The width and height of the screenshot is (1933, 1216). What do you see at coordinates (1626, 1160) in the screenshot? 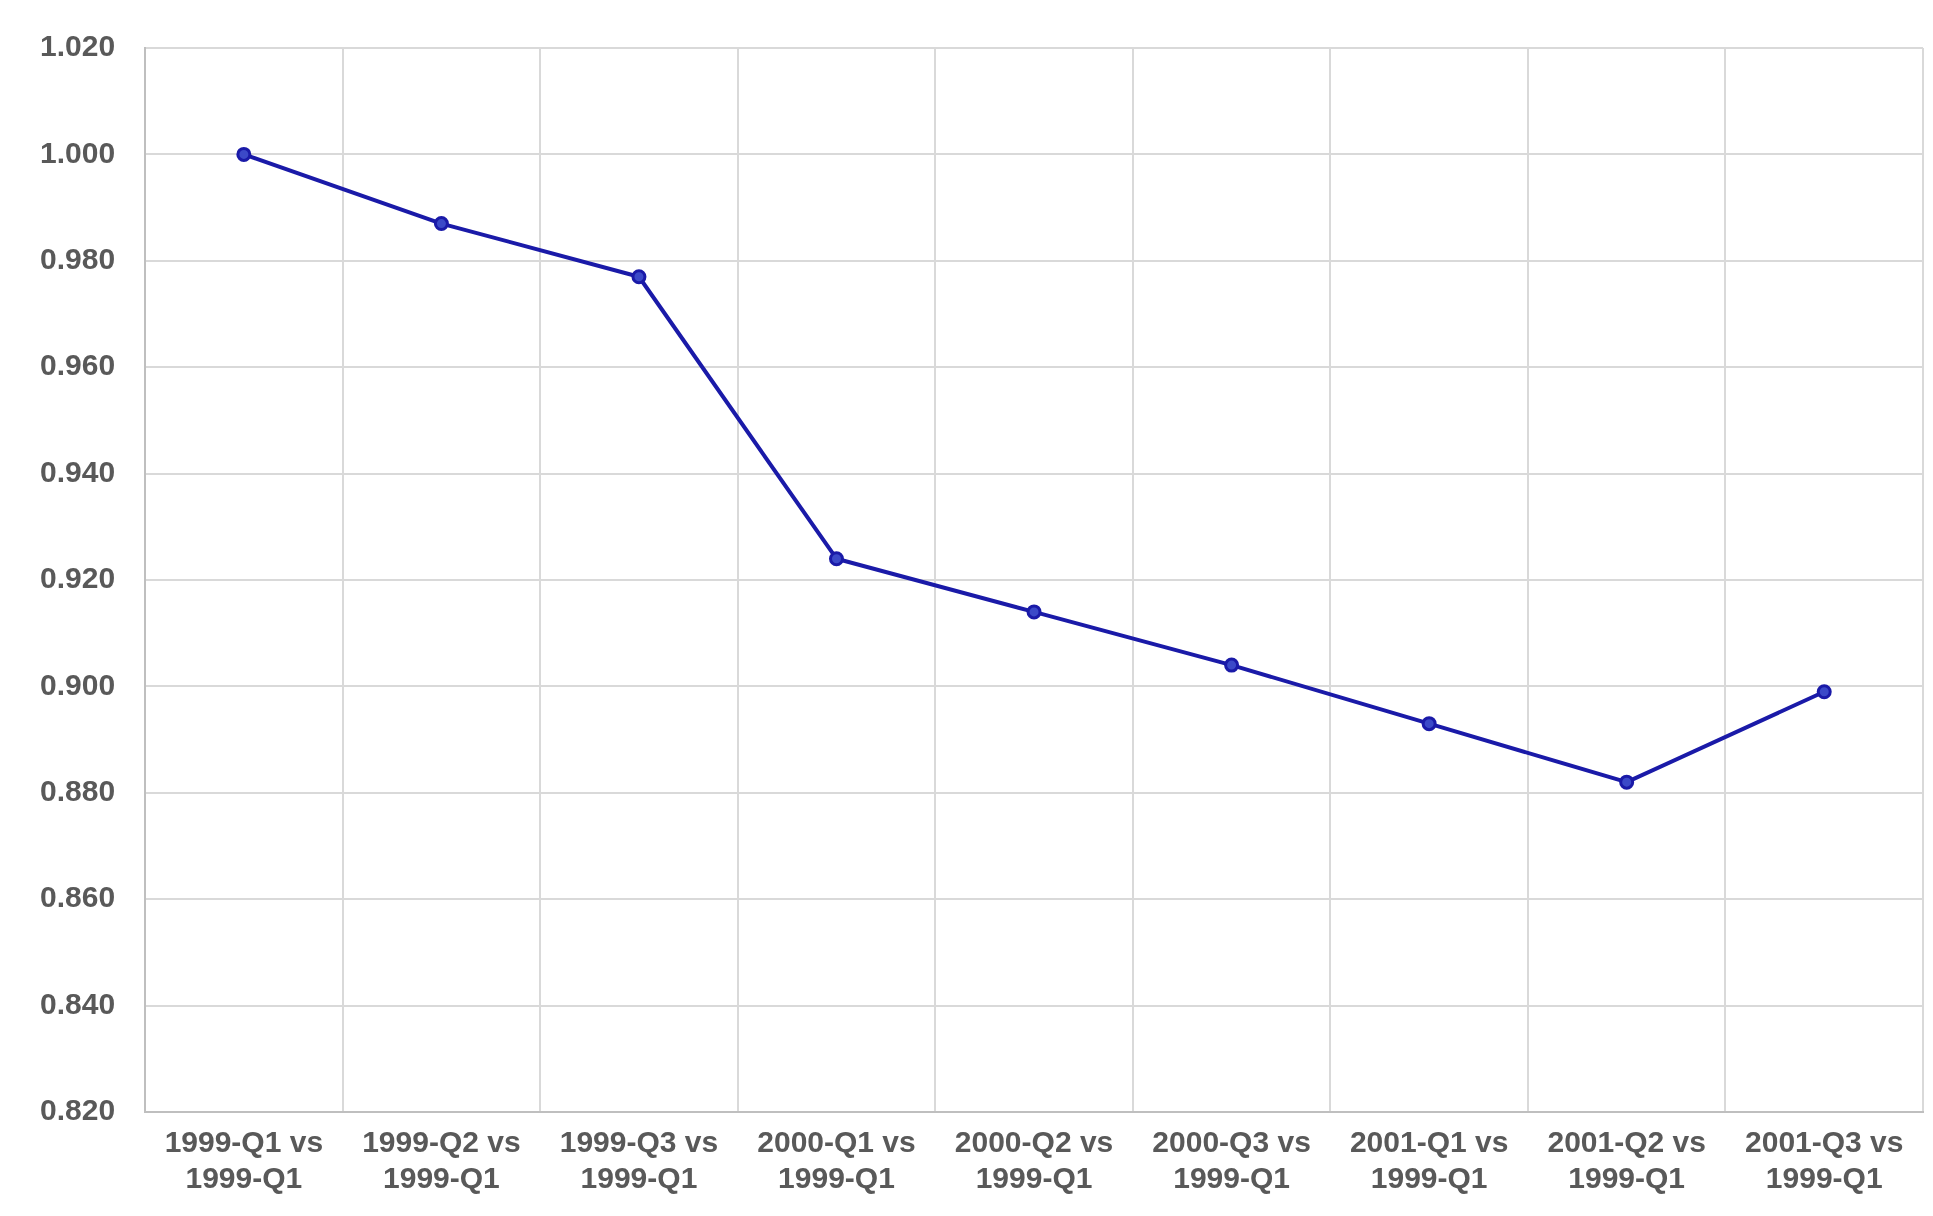
I see `x-tick-label: 2001-Q2 vs 1999-Q1` at bounding box center [1626, 1160].